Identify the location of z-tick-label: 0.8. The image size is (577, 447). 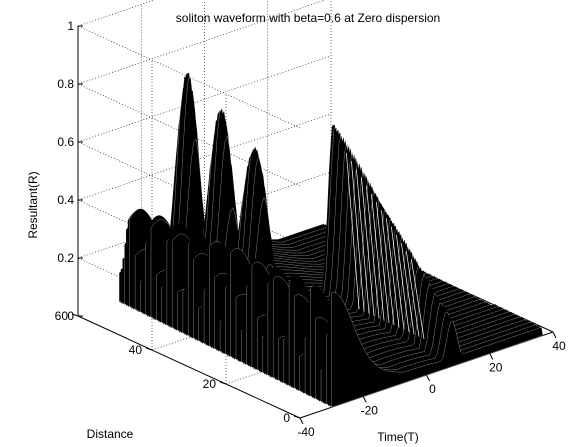
(65, 84).